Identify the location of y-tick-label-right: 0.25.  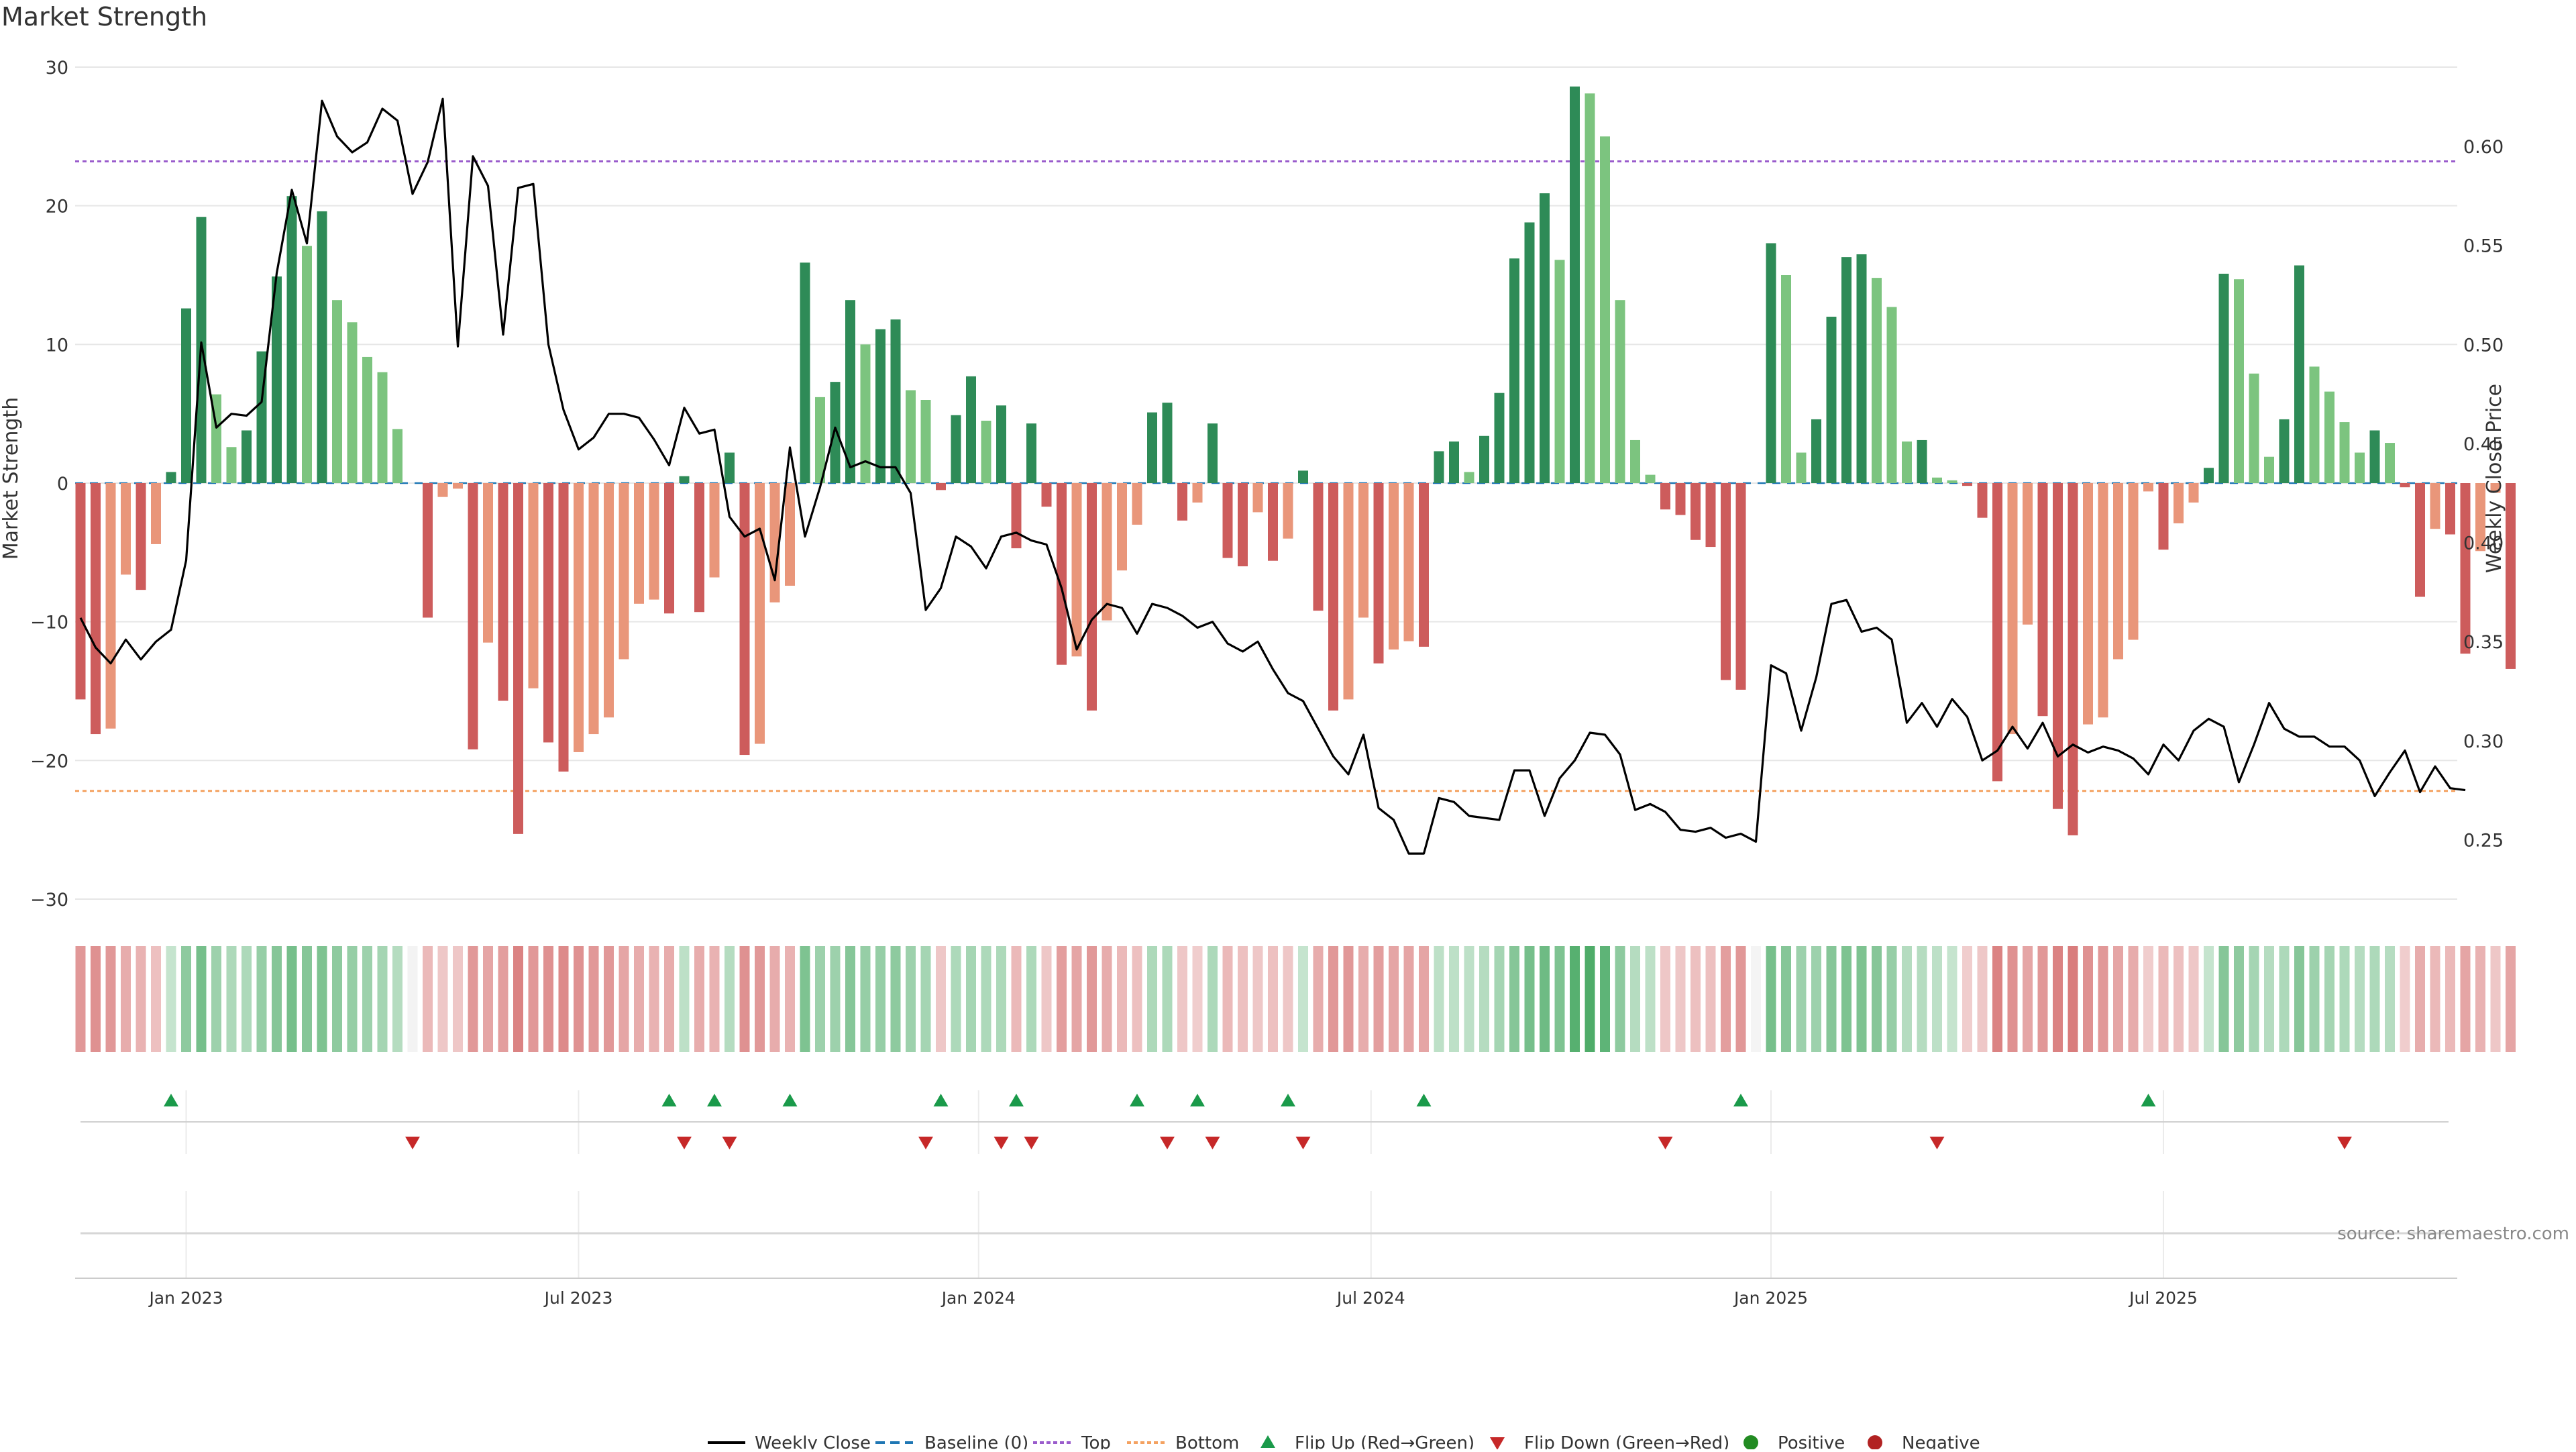
(2483, 841).